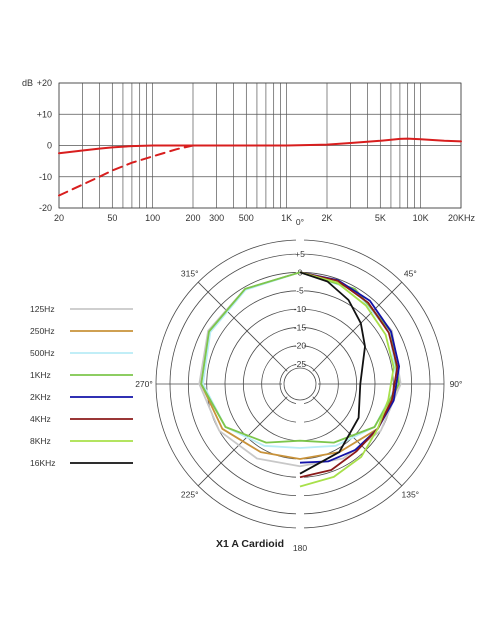 This screenshot has width=500, height=632. What do you see at coordinates (43, 463) in the screenshot?
I see `legend-label: 16KHz` at bounding box center [43, 463].